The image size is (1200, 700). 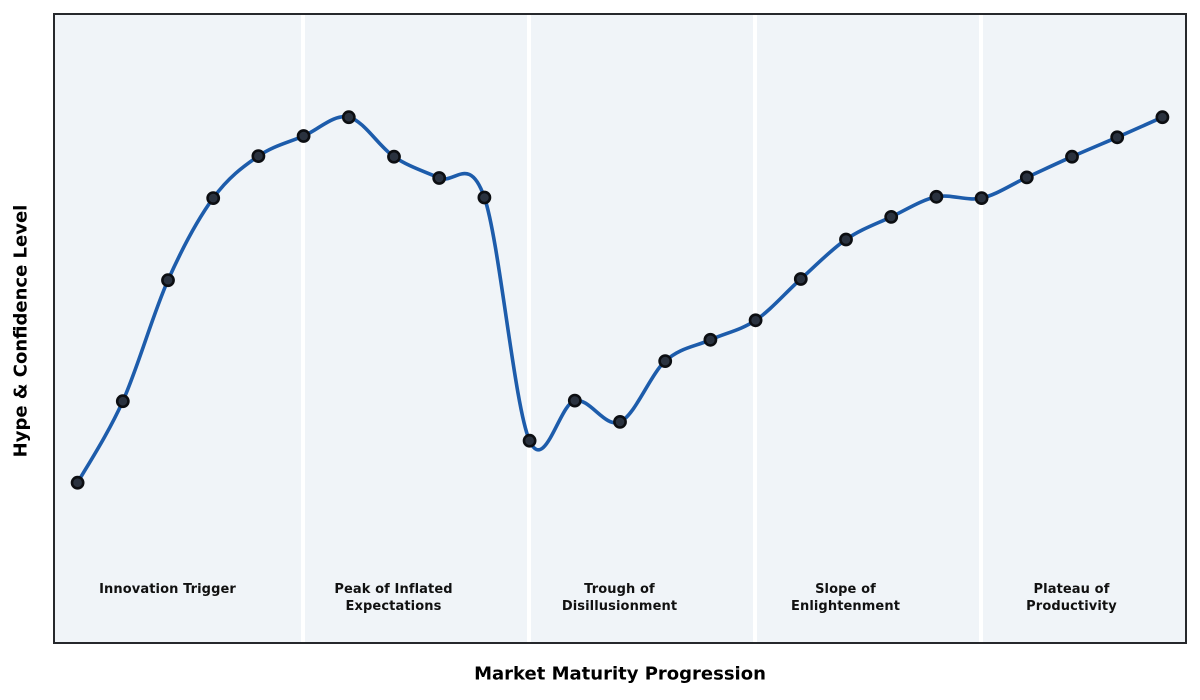 I want to click on phase-label-plateau-of-productivity: Plateau of Productivity, so click(x=1071, y=597).